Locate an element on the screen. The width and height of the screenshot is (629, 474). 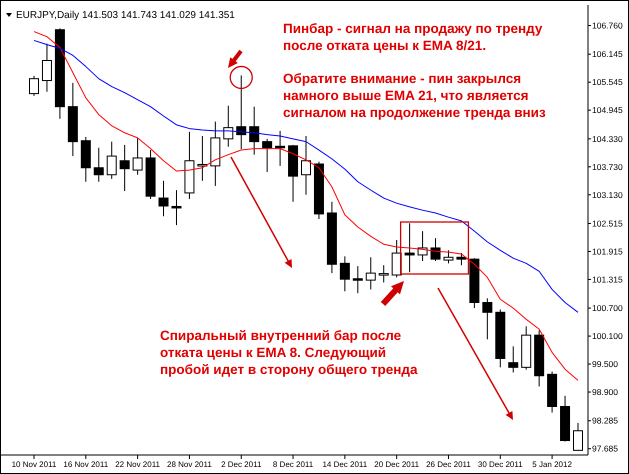
y-tick-label: 103.130 is located at coordinates (607, 195).